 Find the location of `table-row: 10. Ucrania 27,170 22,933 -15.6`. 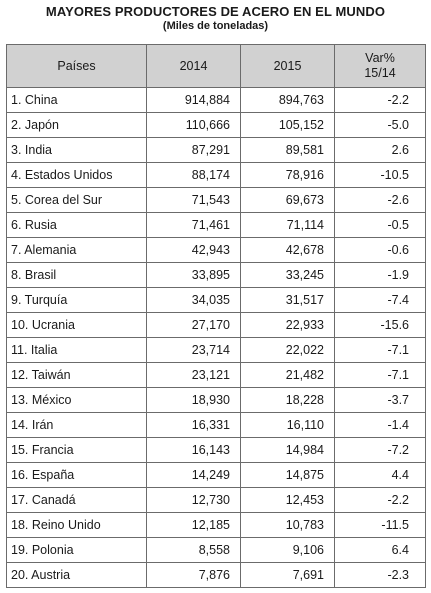

table-row: 10. Ucrania 27,170 22,933 -15.6 is located at coordinates (216, 325).